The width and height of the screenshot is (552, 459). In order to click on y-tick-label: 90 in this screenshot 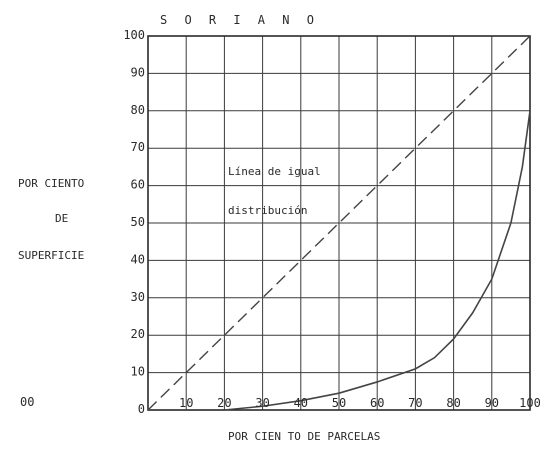, I will do `click(138, 72)`.